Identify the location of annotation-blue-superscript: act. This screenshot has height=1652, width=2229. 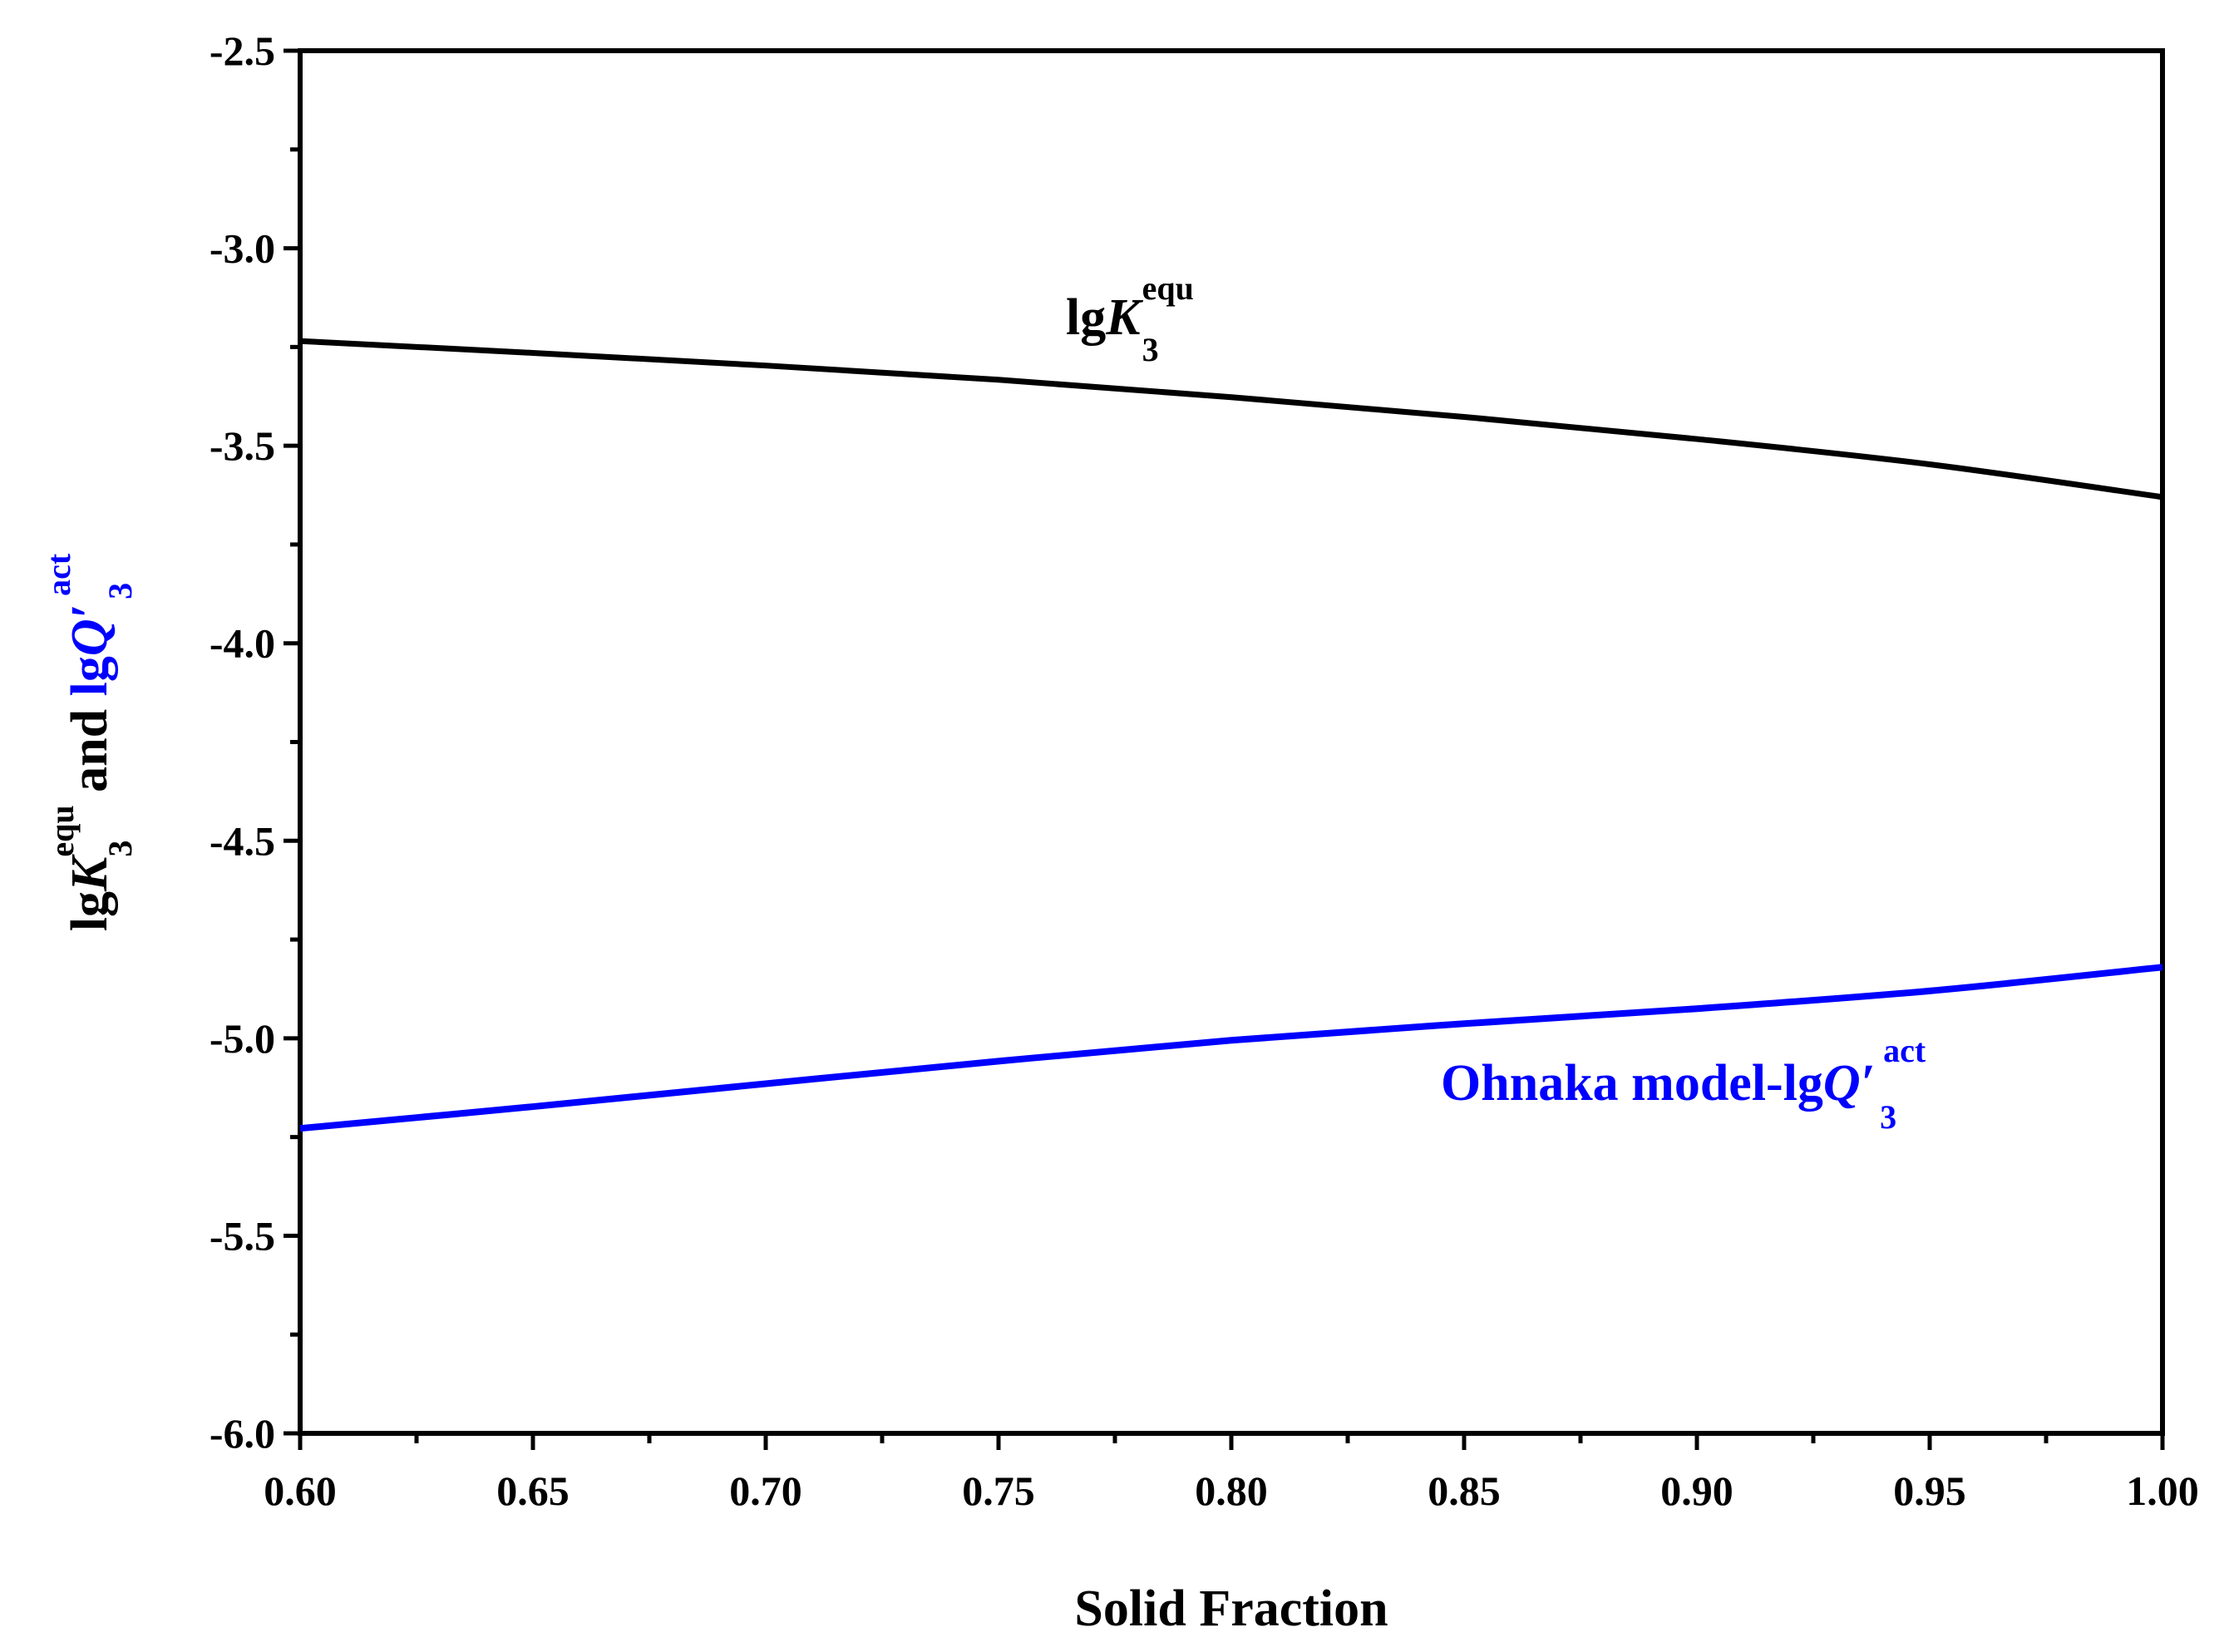
(1904, 1050).